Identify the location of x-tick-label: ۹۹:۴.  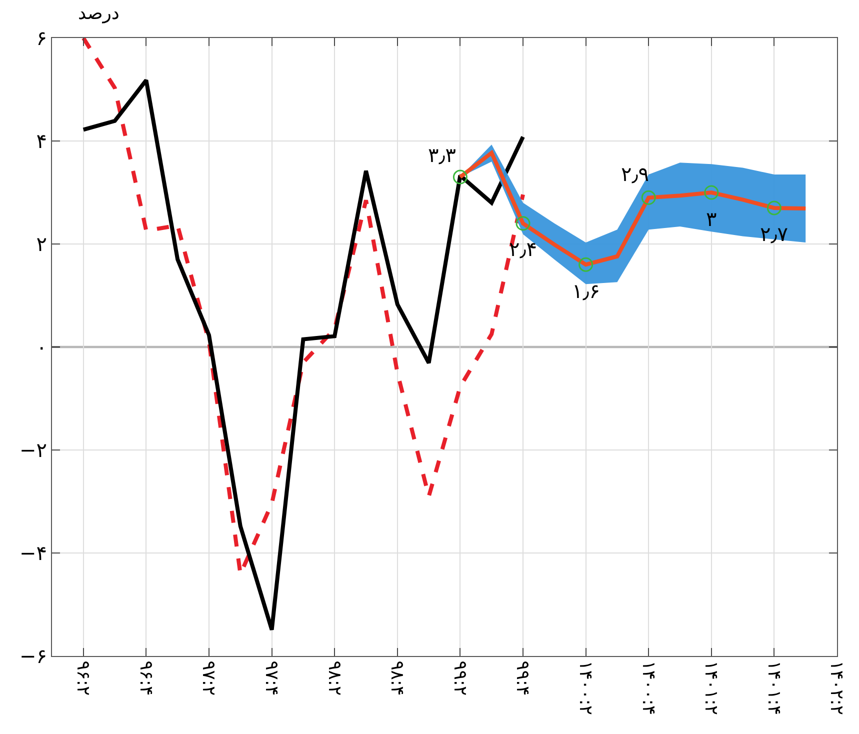
(523, 678).